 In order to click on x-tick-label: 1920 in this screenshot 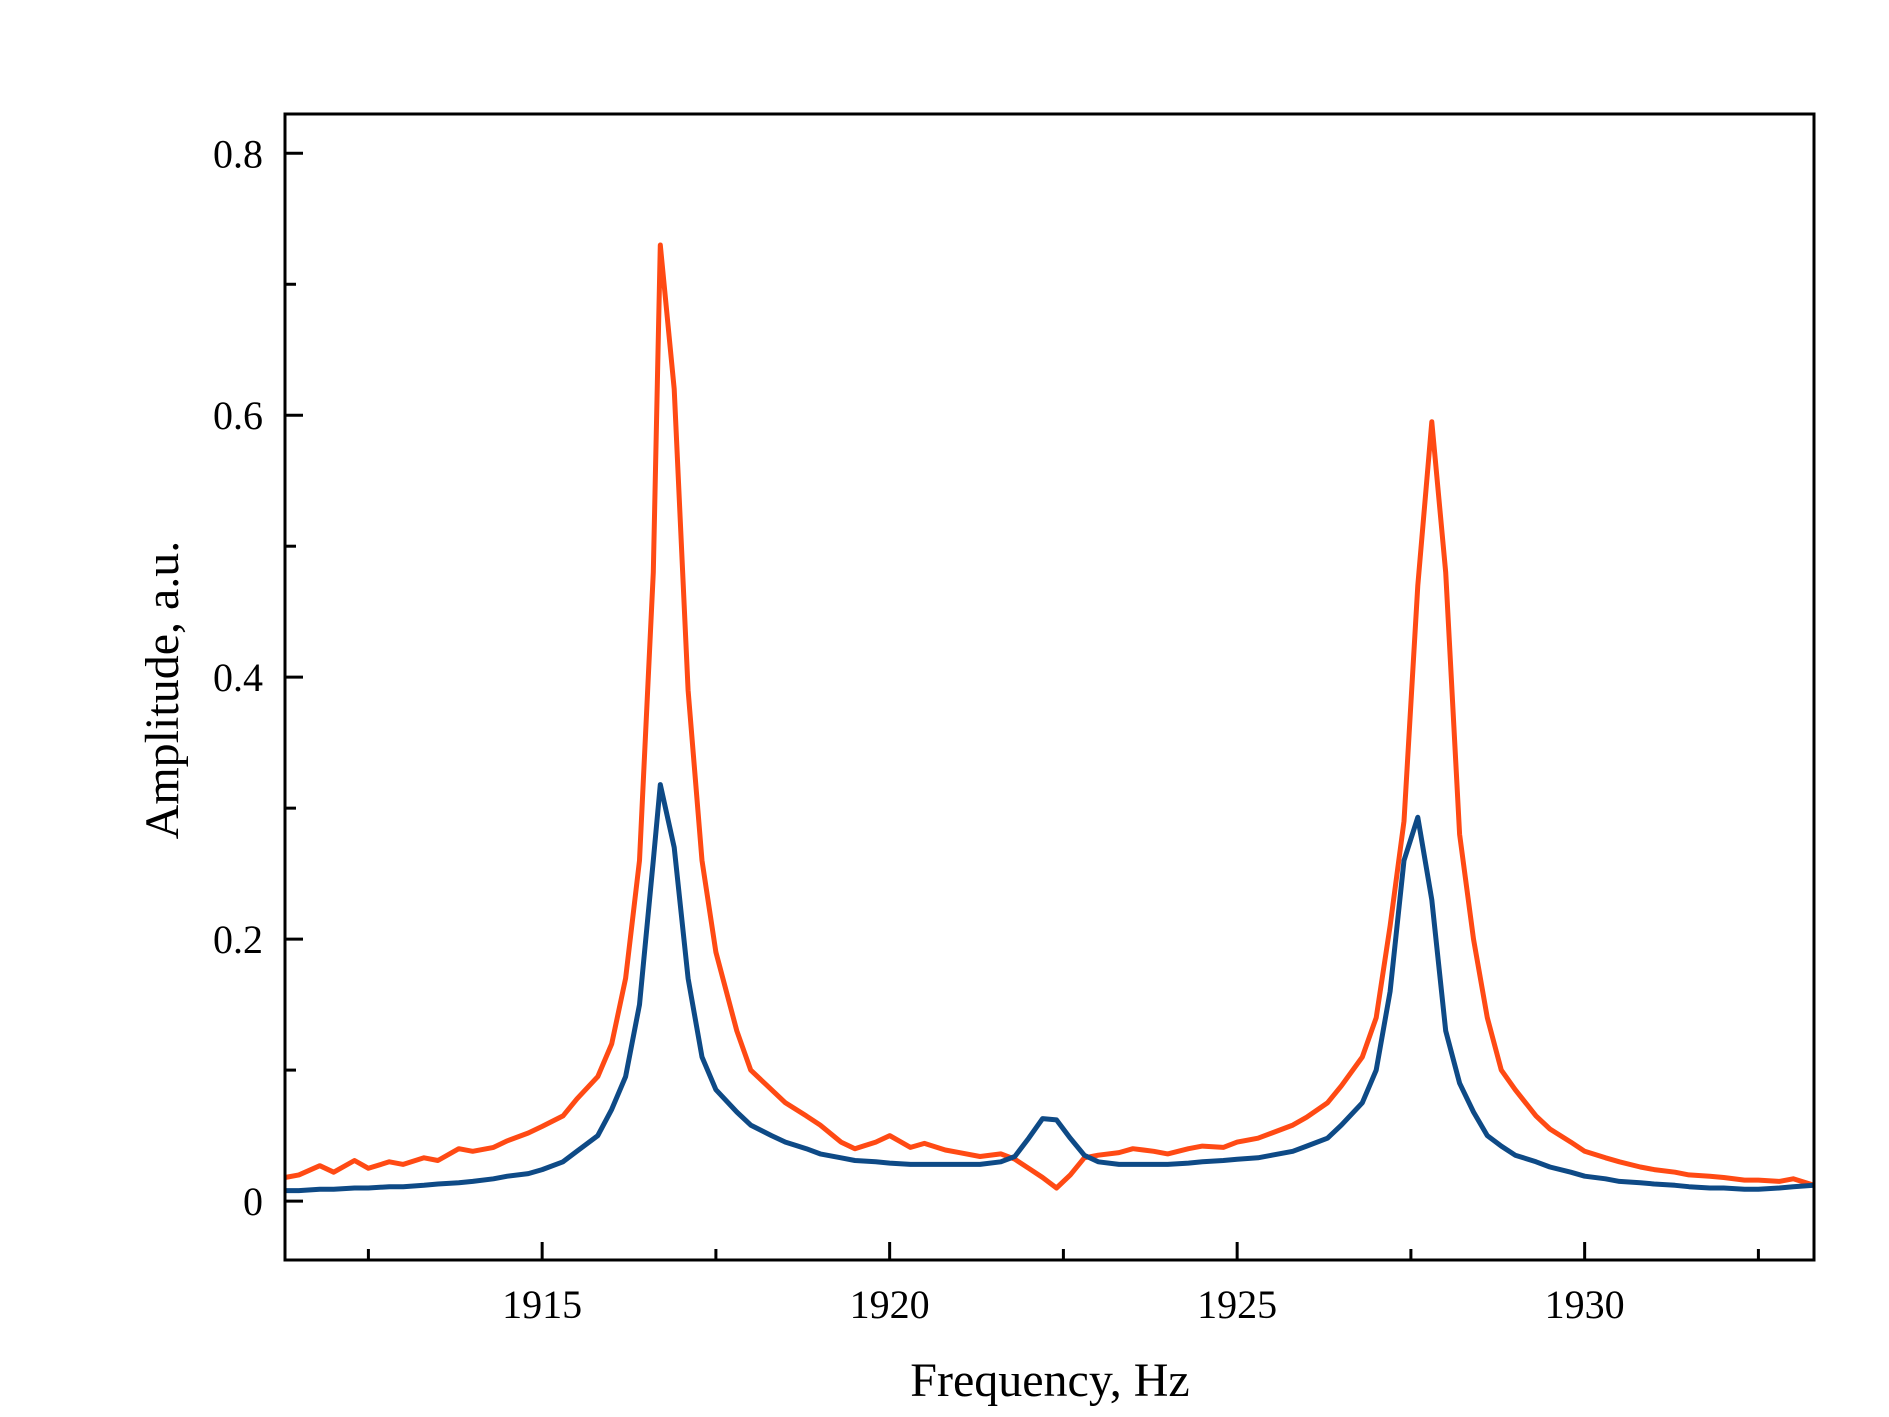, I will do `click(890, 1304)`.